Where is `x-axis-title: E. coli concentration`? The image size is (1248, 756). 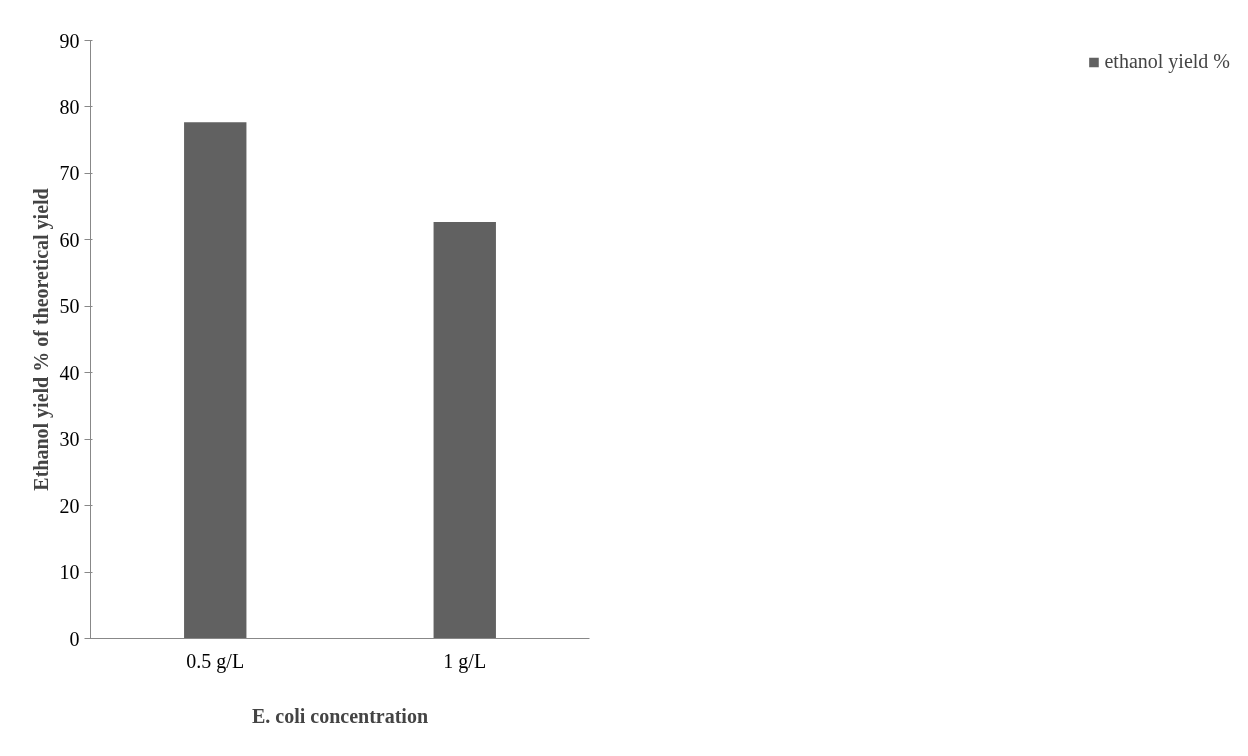
x-axis-title: E. coli concentration is located at coordinates (340, 715).